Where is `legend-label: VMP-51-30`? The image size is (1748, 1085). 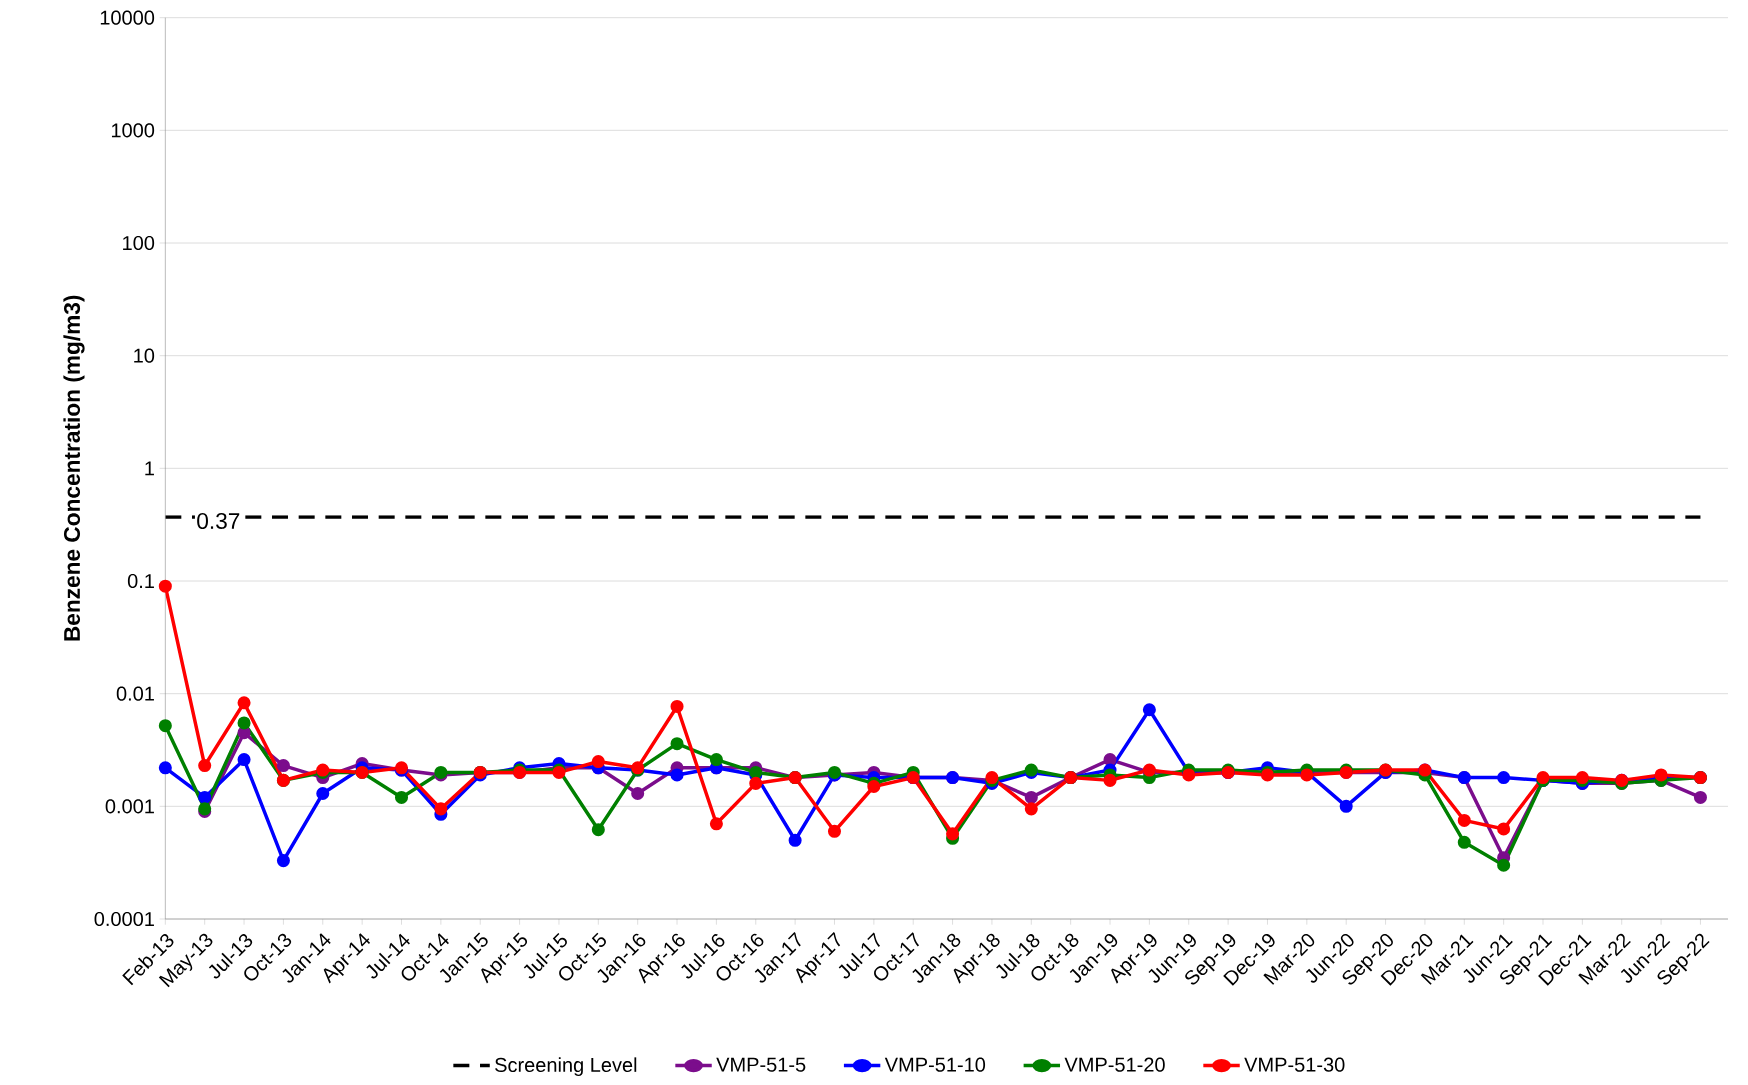 legend-label: VMP-51-30 is located at coordinates (1294, 1064).